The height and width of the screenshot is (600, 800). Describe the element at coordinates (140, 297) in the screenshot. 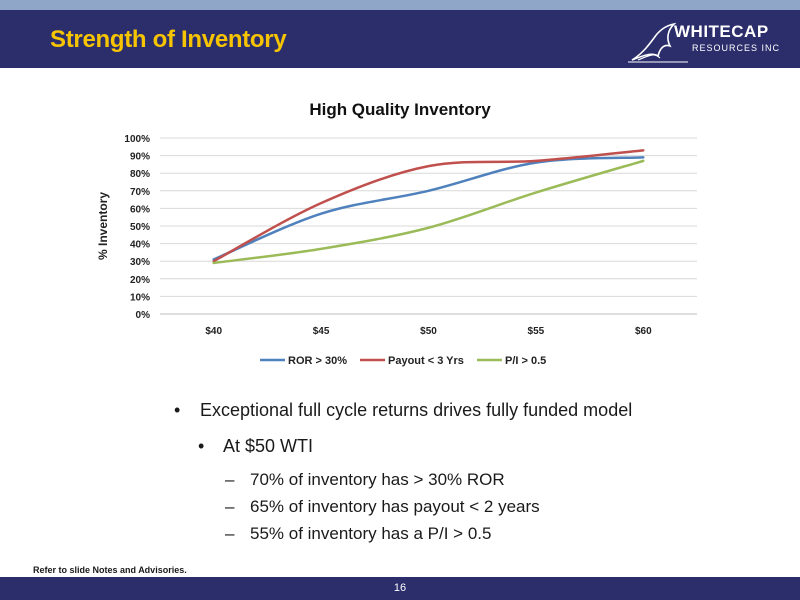

I see `y-tick-label: 10%` at that location.